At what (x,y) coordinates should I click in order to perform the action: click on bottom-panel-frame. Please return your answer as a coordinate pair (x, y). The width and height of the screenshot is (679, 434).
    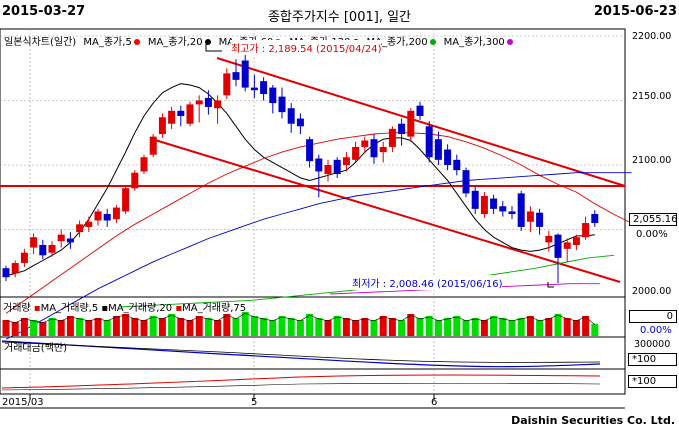
    Looking at the image, I should click on (313, 381).